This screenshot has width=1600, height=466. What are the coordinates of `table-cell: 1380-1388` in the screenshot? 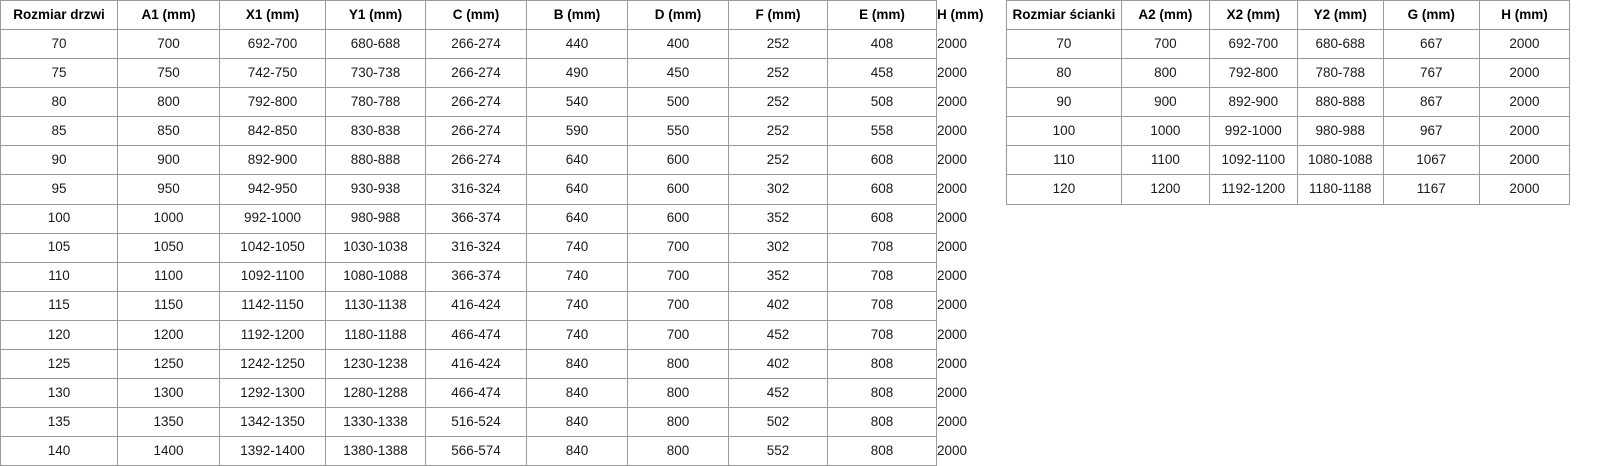 It's located at (375, 451).